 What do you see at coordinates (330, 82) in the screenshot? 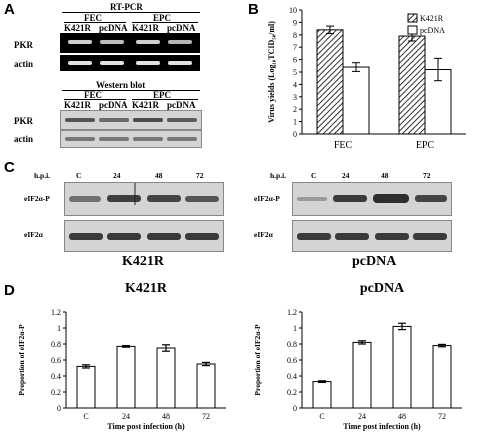
I see `b-bar-k421r-fec` at bounding box center [330, 82].